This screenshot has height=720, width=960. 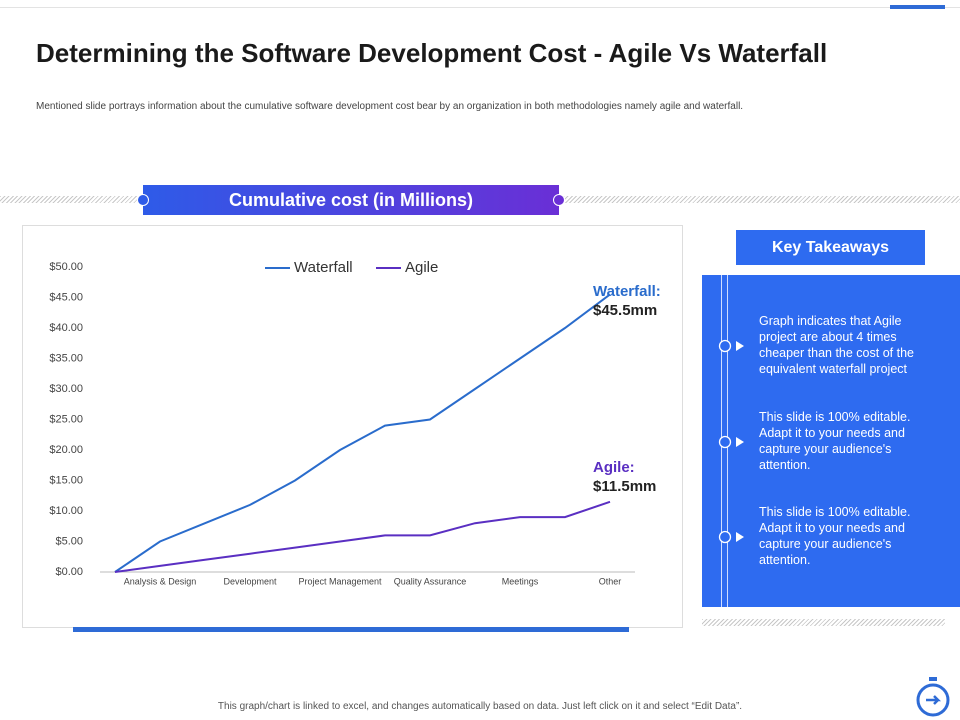 What do you see at coordinates (340, 581) in the screenshot?
I see `x-tick-label: Project Management` at bounding box center [340, 581].